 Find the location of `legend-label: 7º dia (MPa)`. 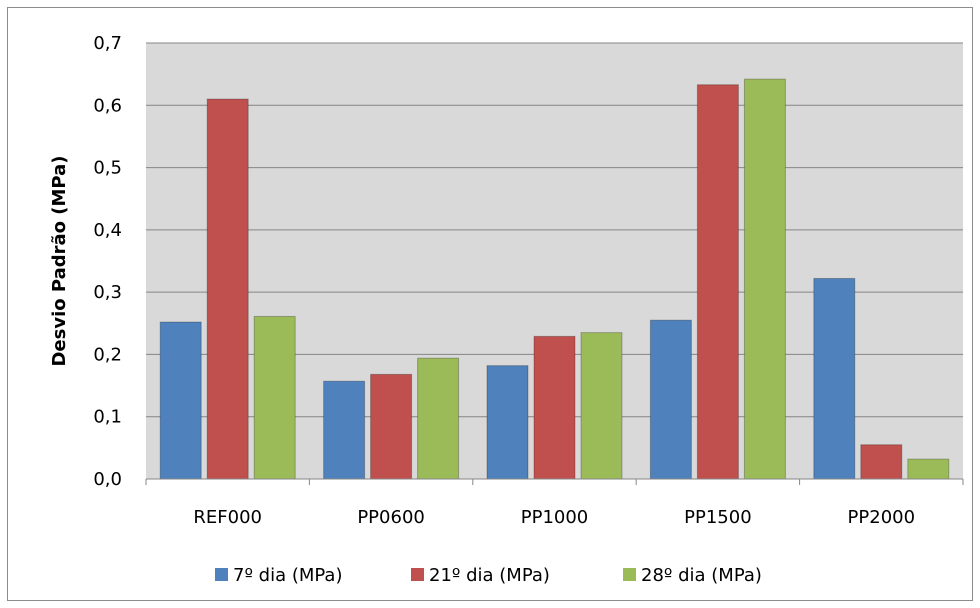

legend-label: 7º dia (MPa) is located at coordinates (288, 575).